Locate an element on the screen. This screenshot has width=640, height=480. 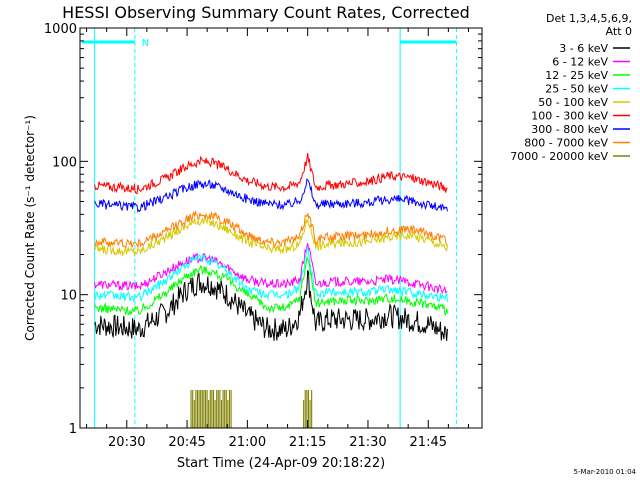
legend-label-1: 6 - 12 keV is located at coordinates (580, 62).